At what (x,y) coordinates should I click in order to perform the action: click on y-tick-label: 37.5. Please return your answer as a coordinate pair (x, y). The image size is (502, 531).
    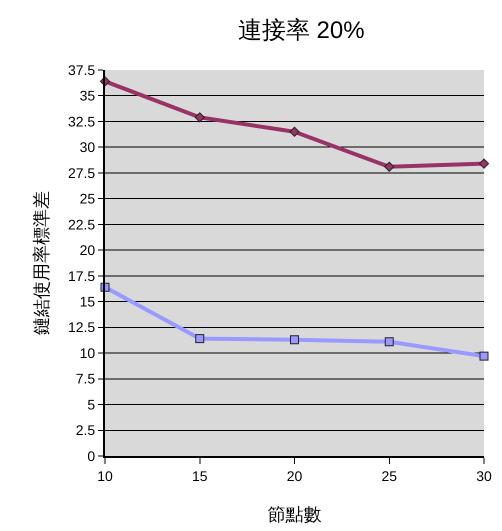
    Looking at the image, I should click on (82, 70).